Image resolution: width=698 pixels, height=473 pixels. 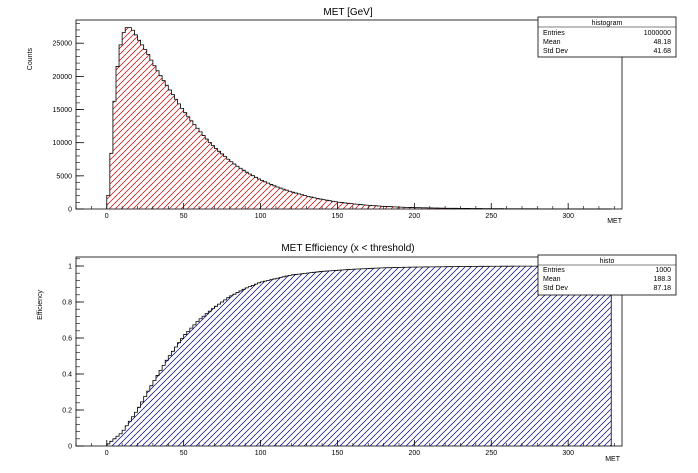 I want to click on stats-stddev-label: Std Dev, so click(x=555, y=288).